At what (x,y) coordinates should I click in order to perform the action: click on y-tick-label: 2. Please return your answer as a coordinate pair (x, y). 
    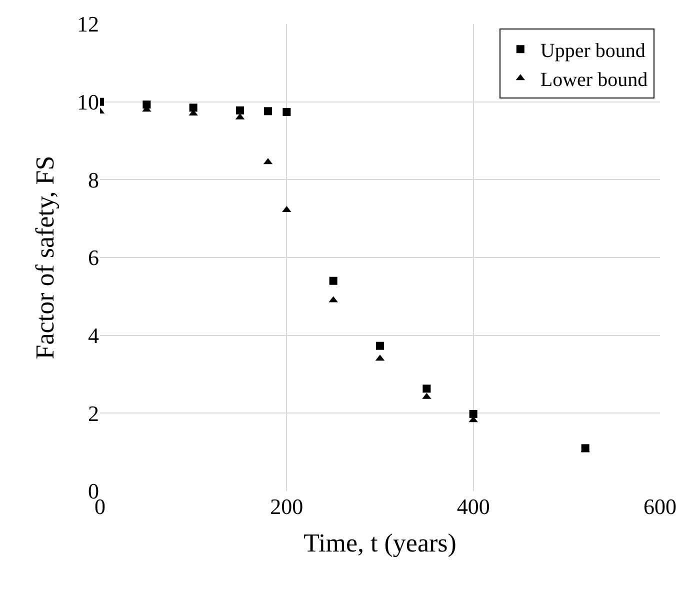
    Looking at the image, I should click on (93, 413).